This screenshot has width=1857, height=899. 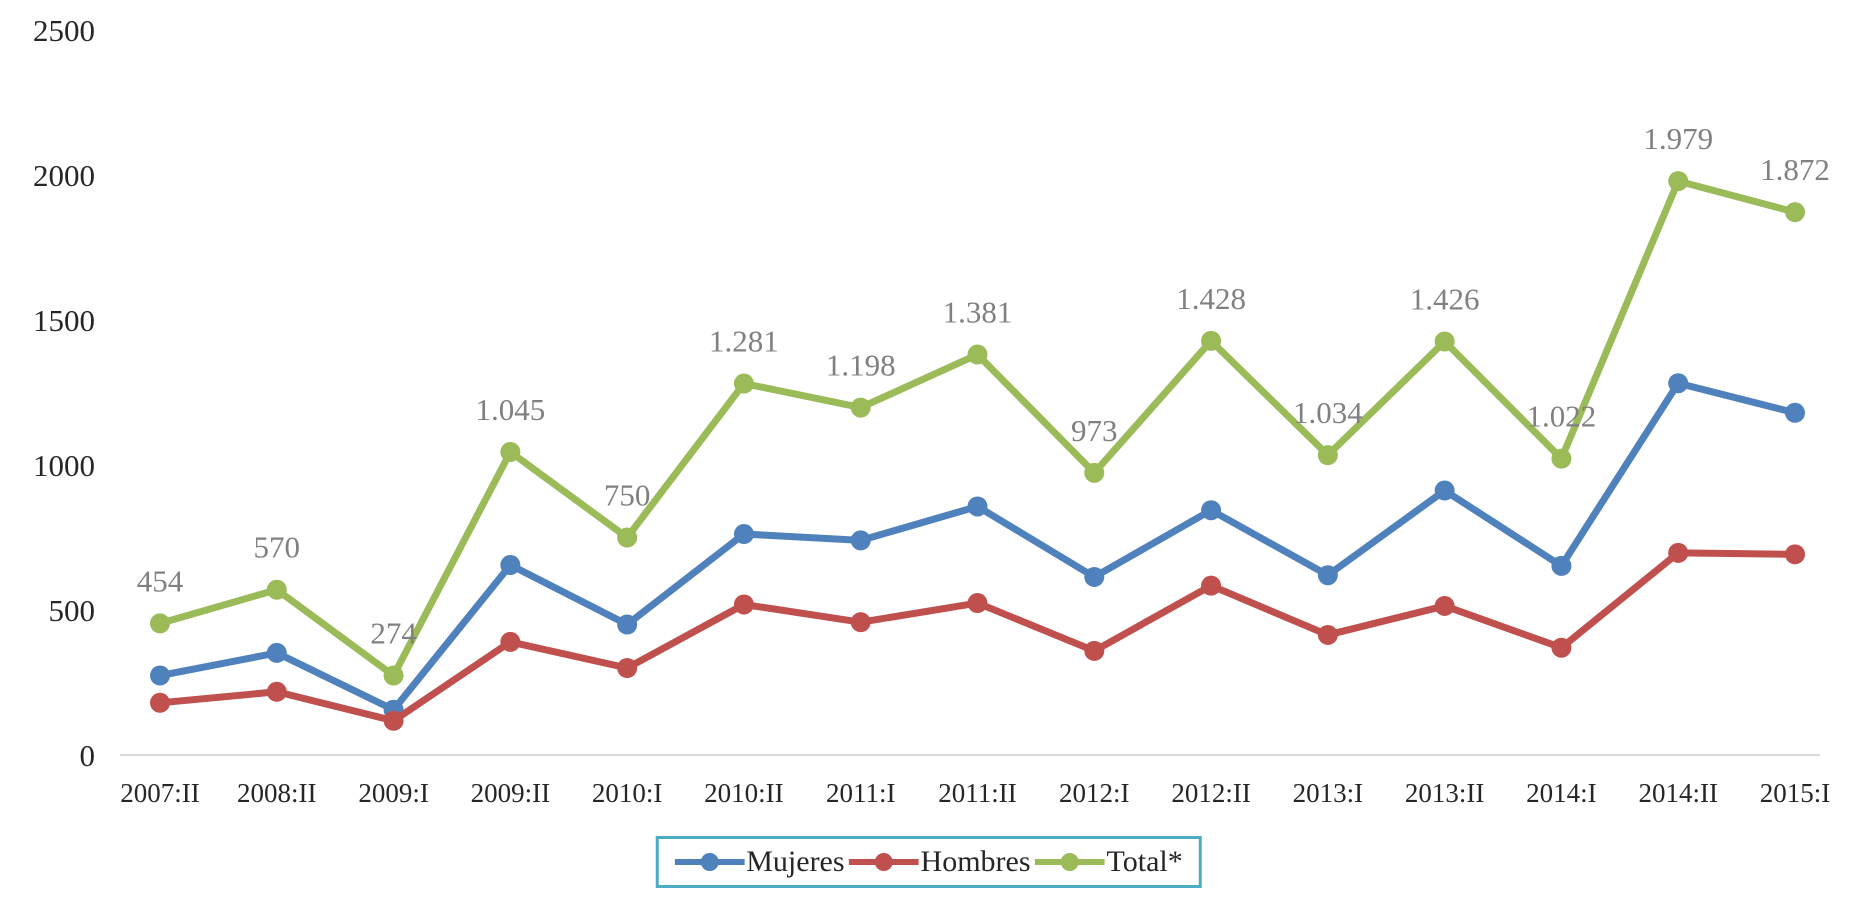 I want to click on y-axis-tick-label: 2000, so click(x=64, y=175).